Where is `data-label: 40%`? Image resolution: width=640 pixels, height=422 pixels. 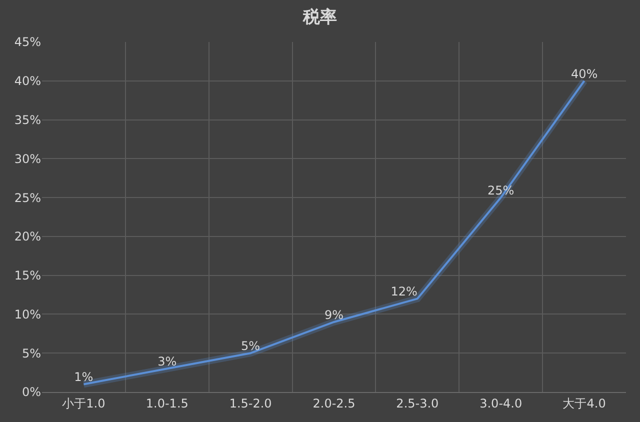
data-label: 40% is located at coordinates (584, 73).